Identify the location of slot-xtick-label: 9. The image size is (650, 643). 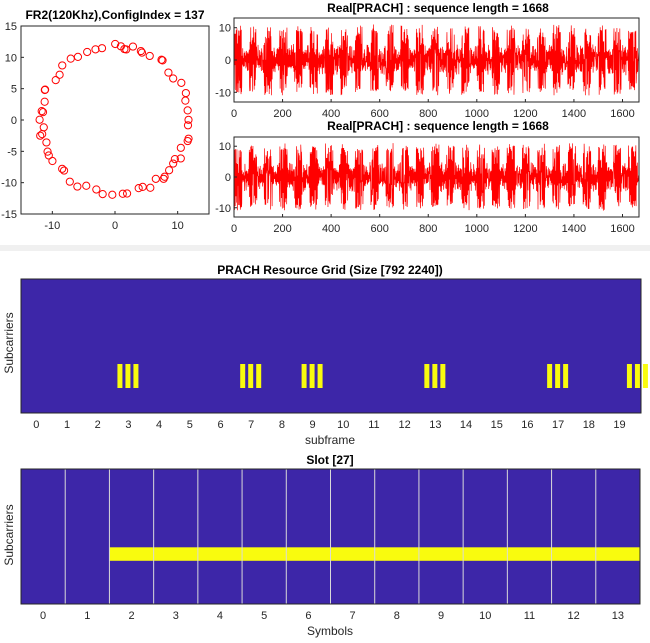
(441, 616).